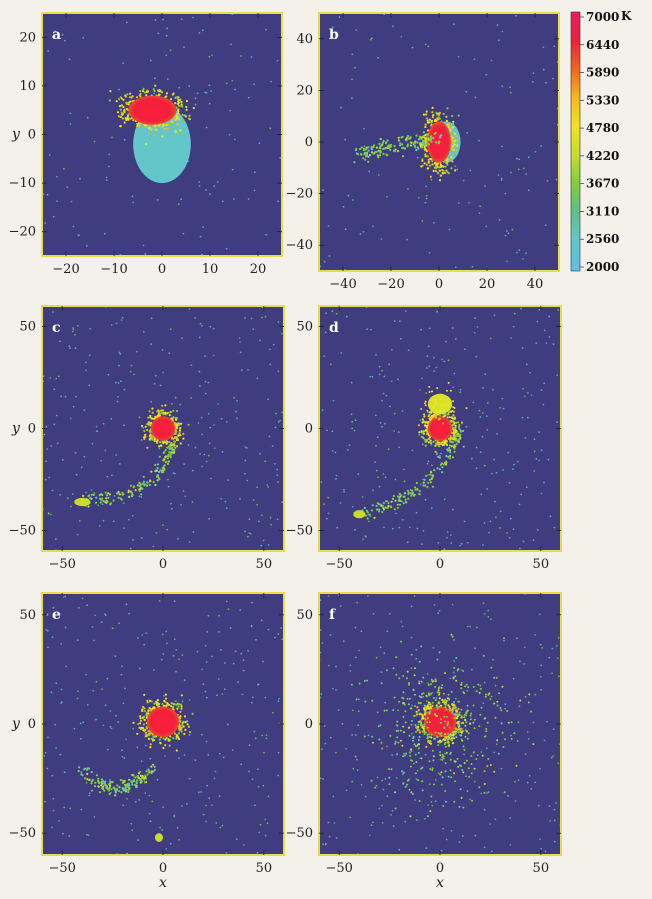 This screenshot has height=899, width=652. Describe the element at coordinates (56, 35) in the screenshot. I see `panel-label: a` at that location.